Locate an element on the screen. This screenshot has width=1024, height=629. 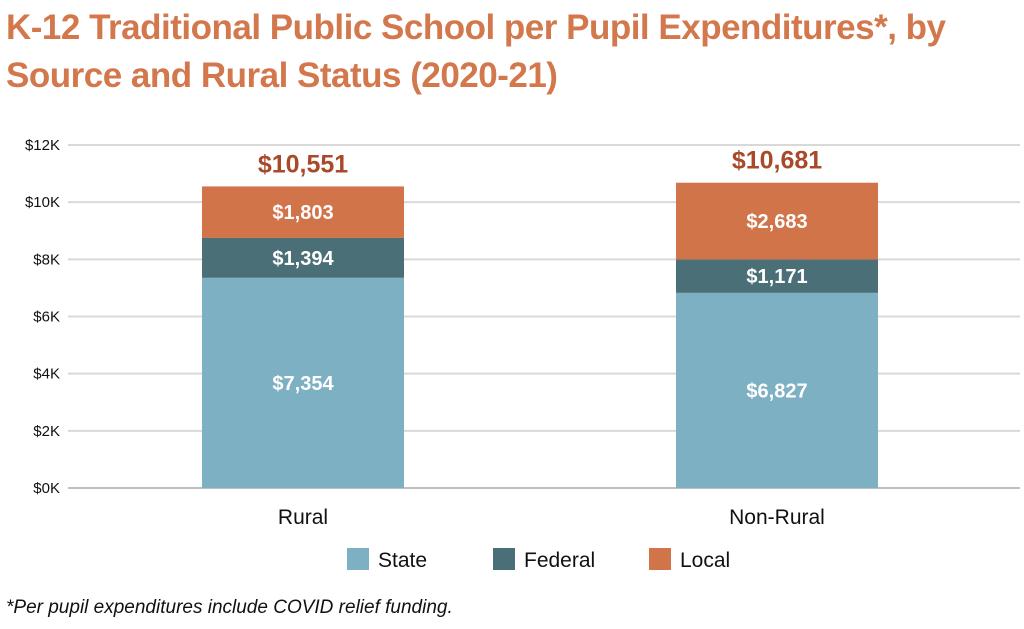
x-axis-ticks: Rural Non-Rural is located at coordinates (551, 517).